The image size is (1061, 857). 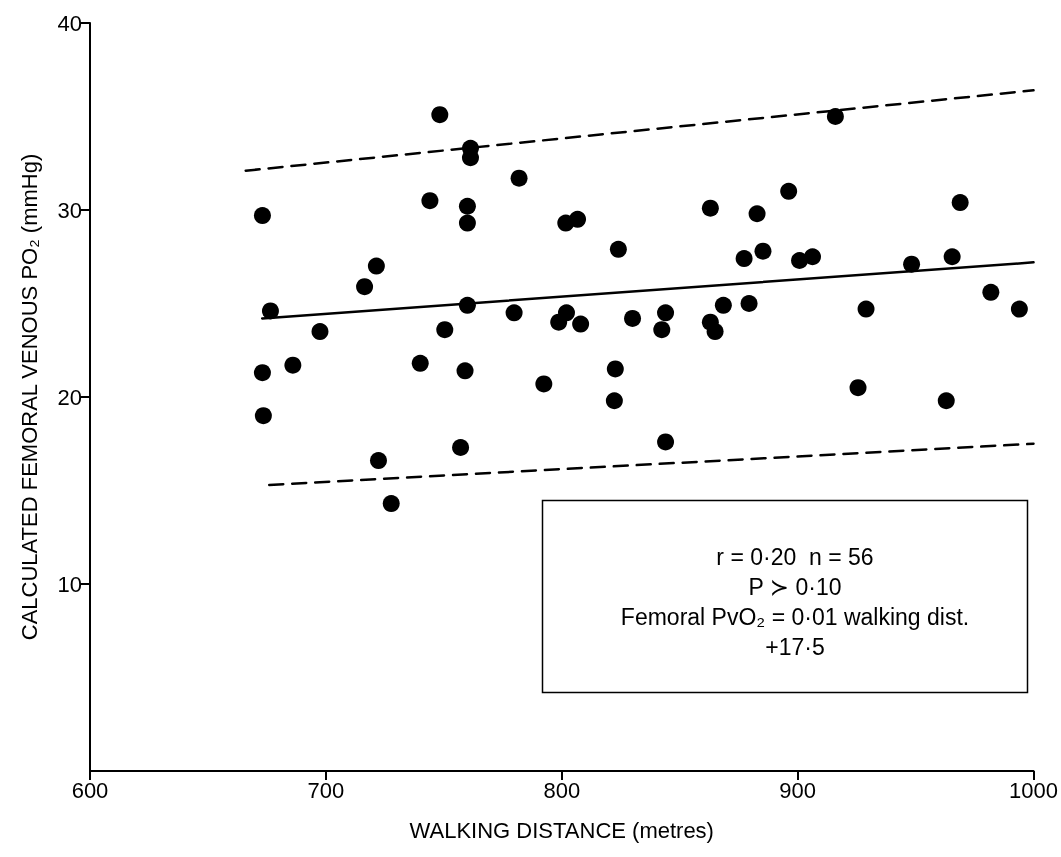 I want to click on y-tick-label: 20, so click(x=69, y=397).